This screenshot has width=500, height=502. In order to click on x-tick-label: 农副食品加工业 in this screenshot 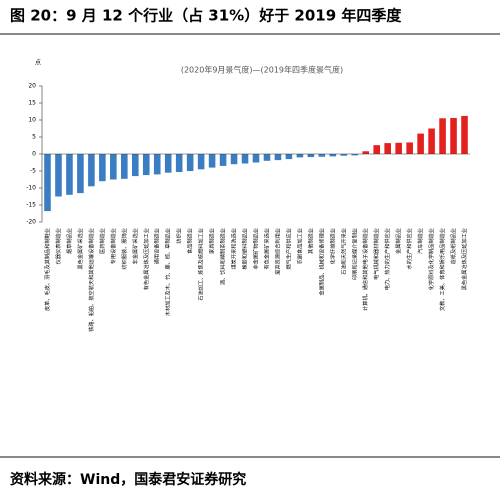, I will do `click(299, 246)`.